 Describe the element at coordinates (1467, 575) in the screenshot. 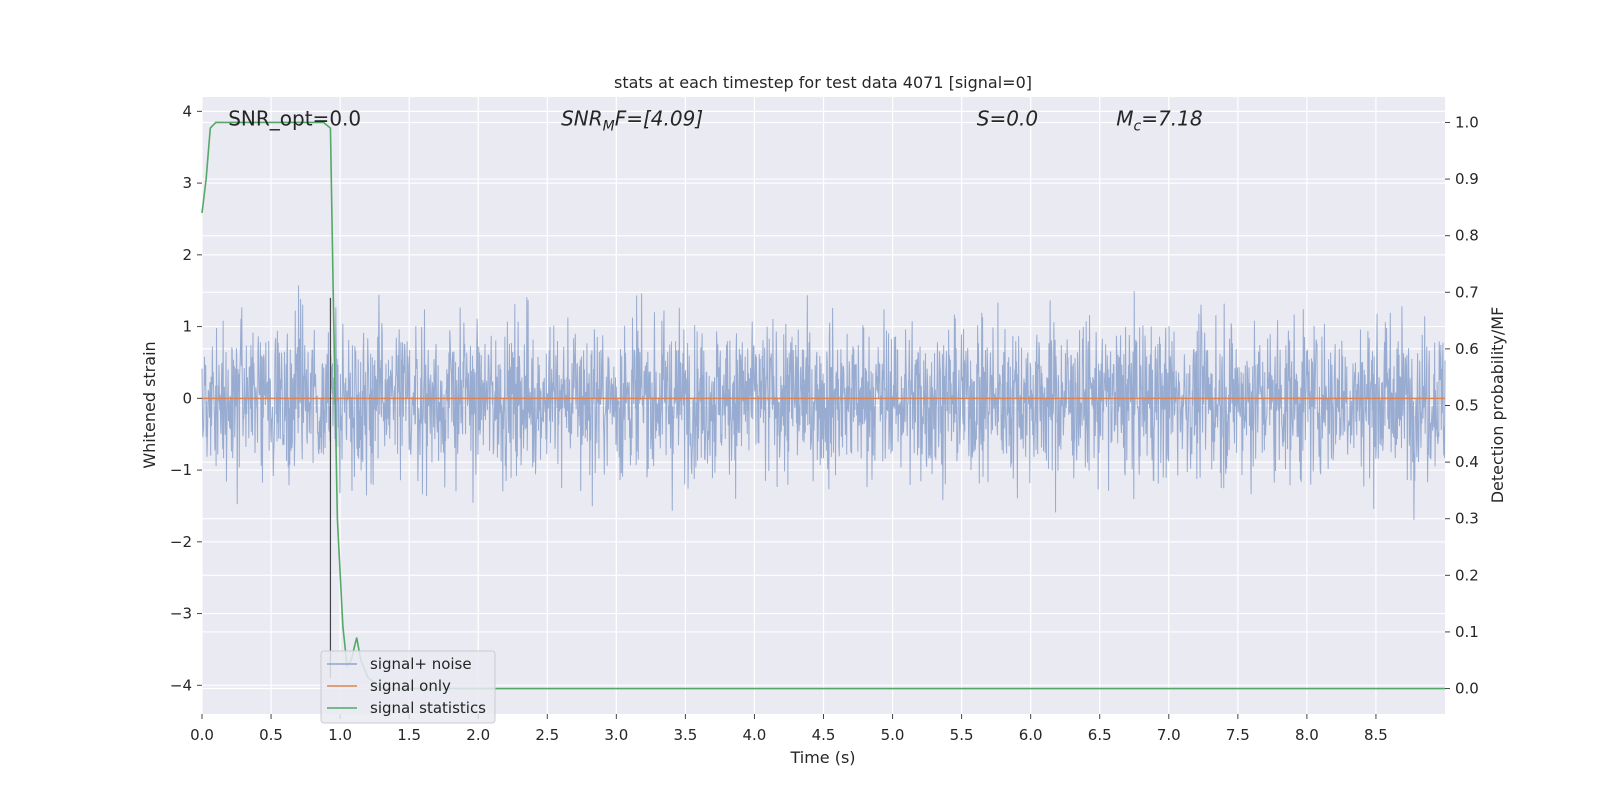

I see `y2-tick-label: 0.2` at that location.